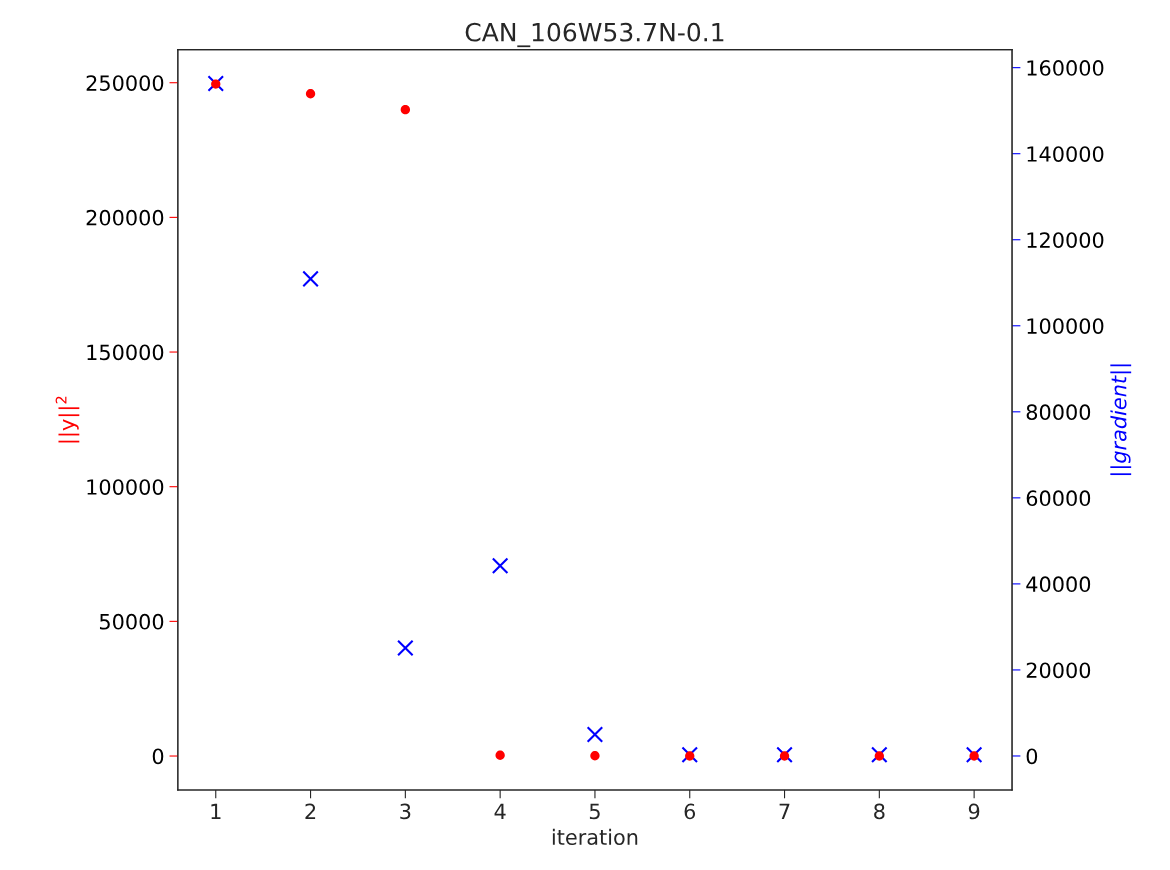  I want to click on y2-axis-title: ||gradient||, so click(1121, 420).